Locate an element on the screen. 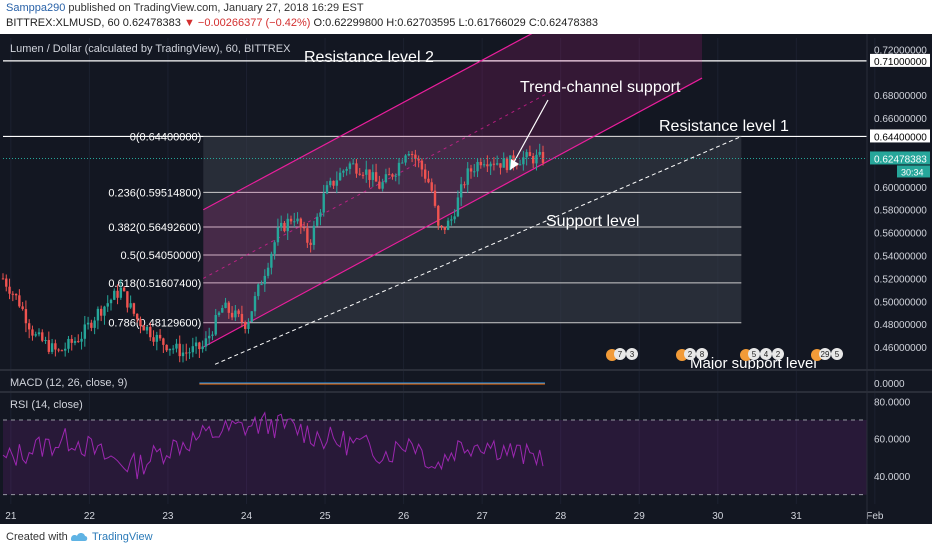 Image resolution: width=932 pixels, height=550 pixels. price-axis-label: 0.71000000 is located at coordinates (900, 62).